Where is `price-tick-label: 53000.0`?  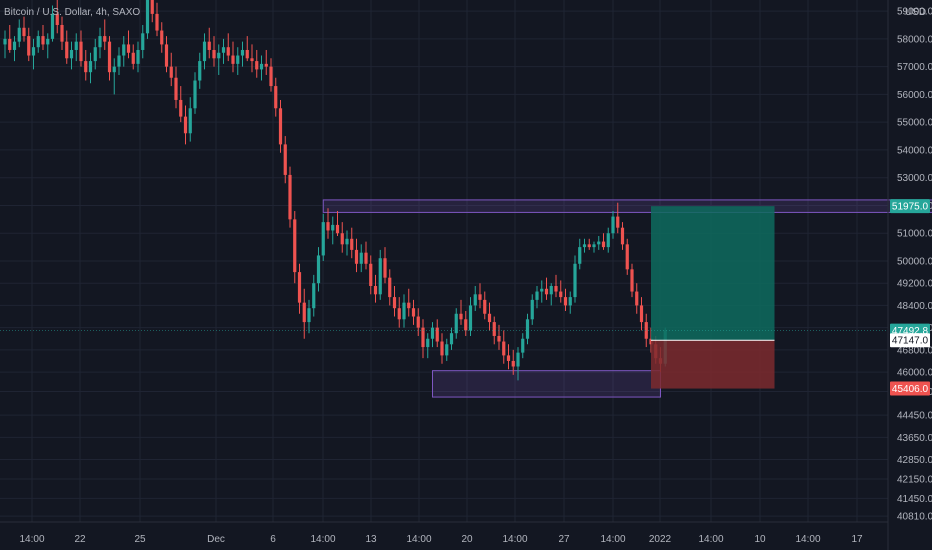 price-tick-label: 53000.0 is located at coordinates (914, 178).